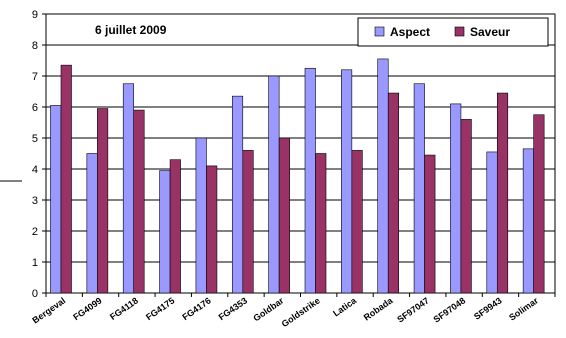 The image size is (566, 338). Describe the element at coordinates (35, 15) in the screenshot. I see `y-tick-label: 9` at that location.